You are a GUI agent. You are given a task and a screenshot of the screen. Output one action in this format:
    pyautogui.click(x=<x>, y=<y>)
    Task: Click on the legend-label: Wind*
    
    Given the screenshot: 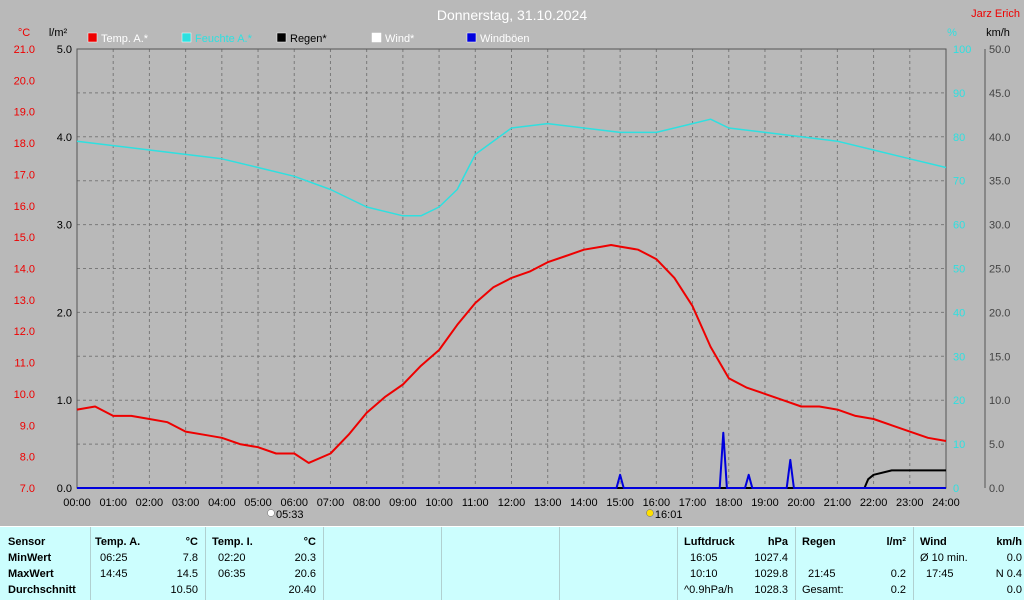 What is the action you would take?
    pyautogui.click(x=400, y=39)
    